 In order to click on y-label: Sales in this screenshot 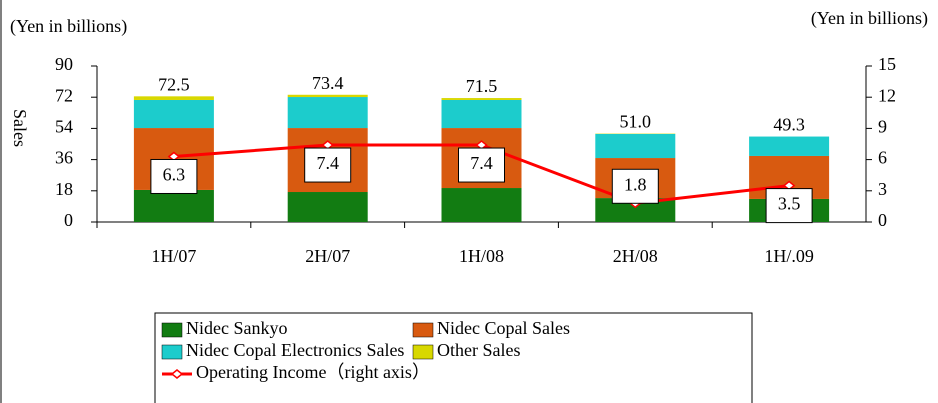, I will do `click(20, 128)`.